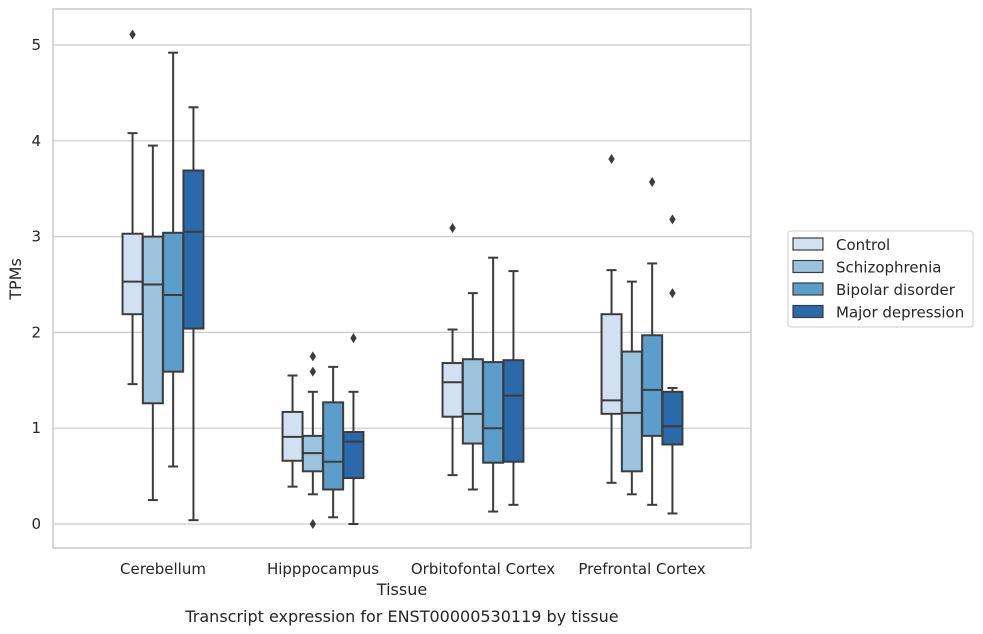  What do you see at coordinates (896, 290) in the screenshot?
I see `legend-label: Bipolar disorder` at bounding box center [896, 290].